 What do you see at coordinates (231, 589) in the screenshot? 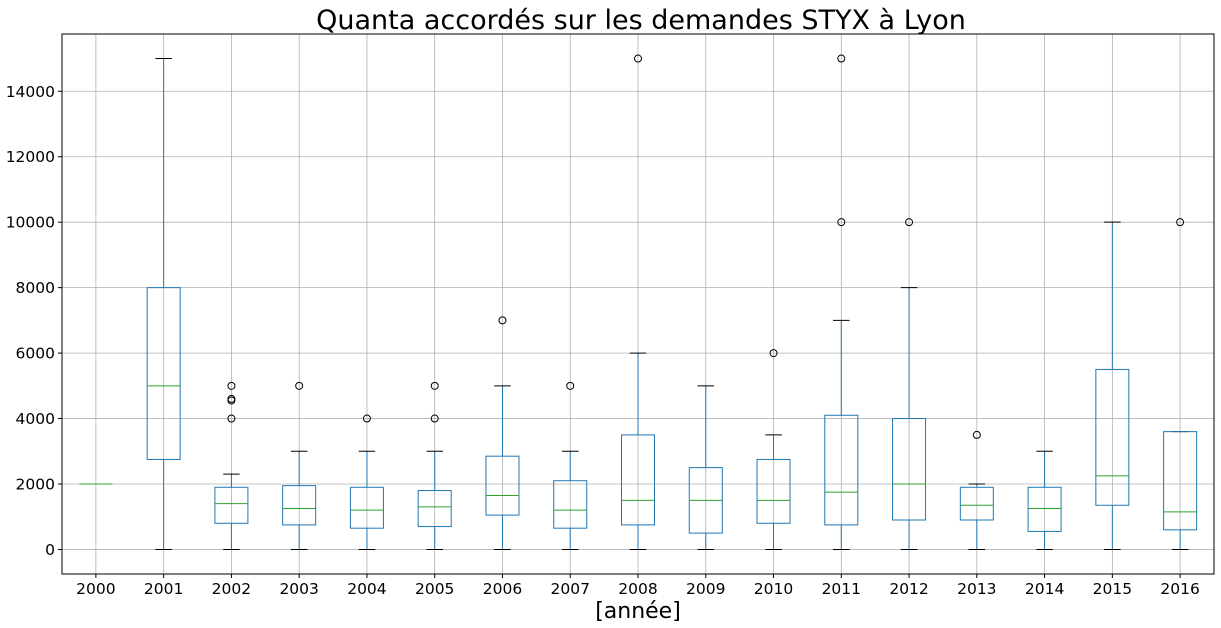
I see `x-tick-label: 2002` at bounding box center [231, 589].